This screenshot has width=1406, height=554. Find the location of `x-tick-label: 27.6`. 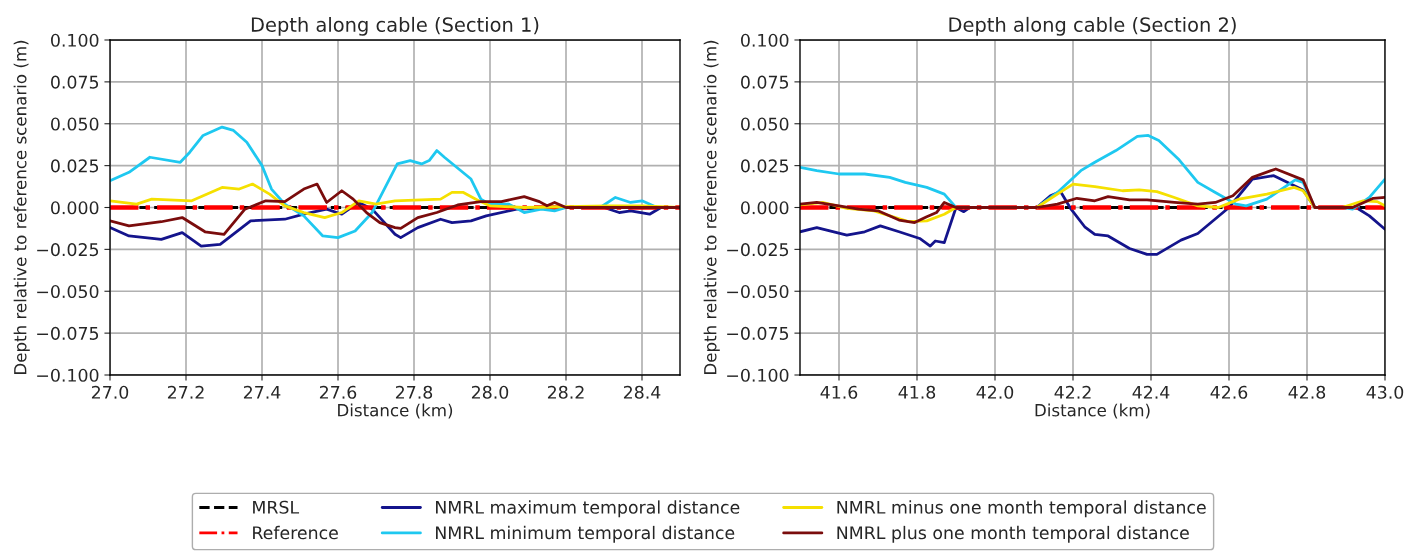

x-tick-label: 27.6 is located at coordinates (338, 392).